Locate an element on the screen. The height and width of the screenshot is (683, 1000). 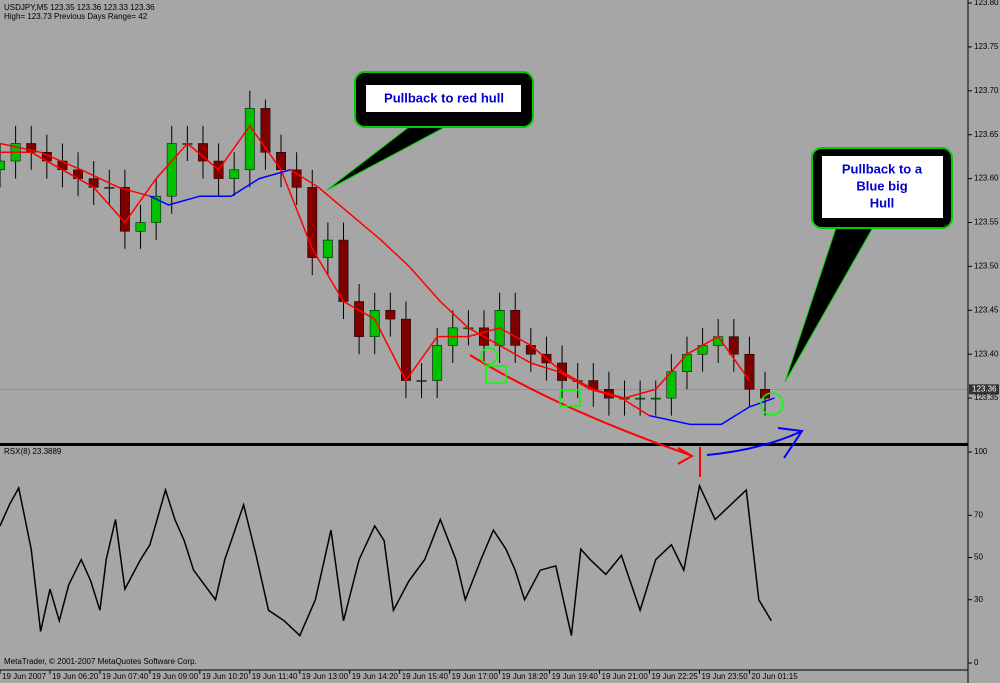
chart-title: USDJPY,M5 123.35 123.36 123.33 123.36 is located at coordinates (79, 7).